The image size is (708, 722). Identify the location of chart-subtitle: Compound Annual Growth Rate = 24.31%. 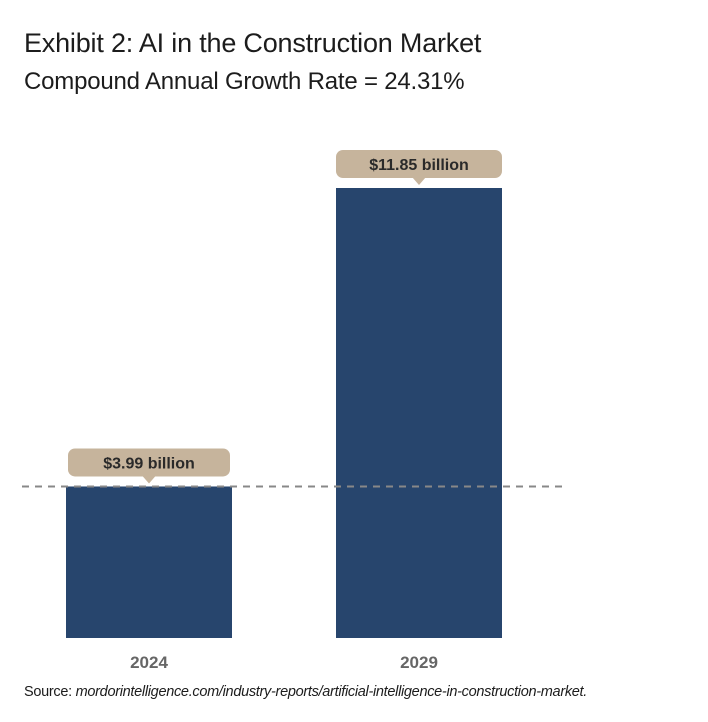
(244, 81).